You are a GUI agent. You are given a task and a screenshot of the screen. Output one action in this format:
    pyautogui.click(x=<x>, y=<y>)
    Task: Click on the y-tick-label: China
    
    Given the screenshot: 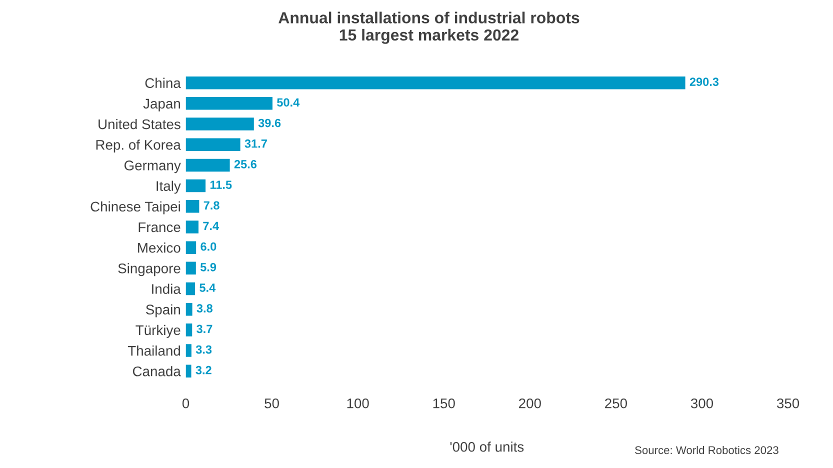 What is the action you would take?
    pyautogui.click(x=163, y=83)
    